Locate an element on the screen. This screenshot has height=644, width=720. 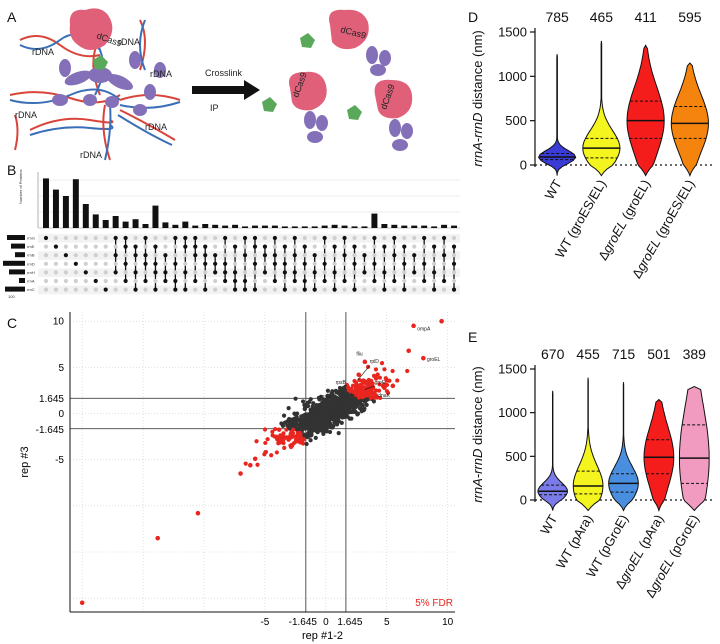
upset-row-label: rrnA is located at coordinates (31, 281).